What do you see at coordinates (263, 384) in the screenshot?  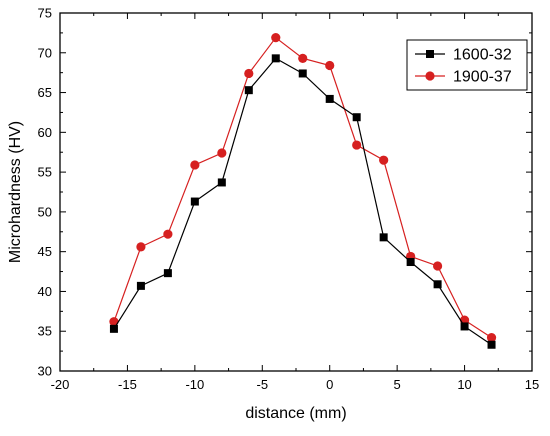 I see `x-tick-label: -5` at bounding box center [263, 384].